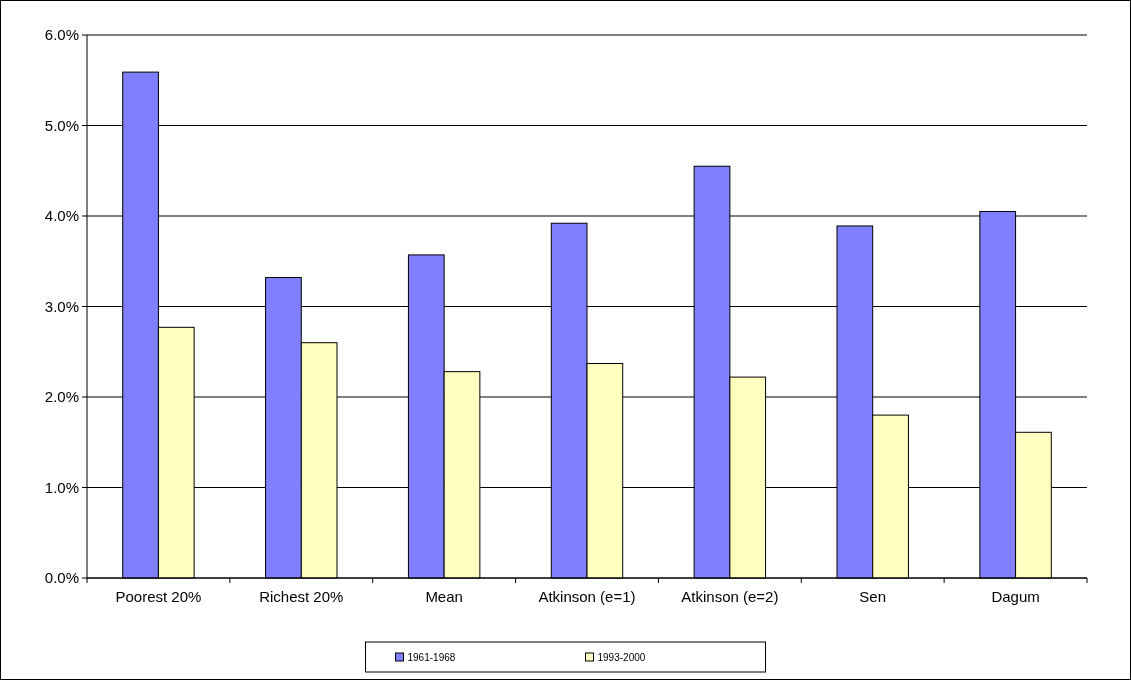  What do you see at coordinates (444, 596) in the screenshot?
I see `x-tick-label: Mean` at bounding box center [444, 596].